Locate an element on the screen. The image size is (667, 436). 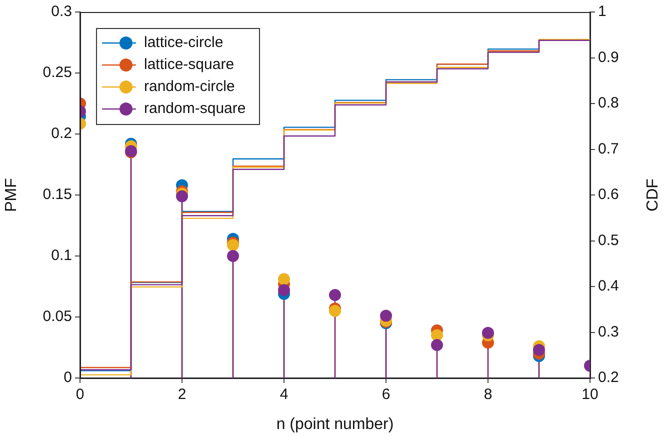
x-tick-label: 4 is located at coordinates (284, 395).